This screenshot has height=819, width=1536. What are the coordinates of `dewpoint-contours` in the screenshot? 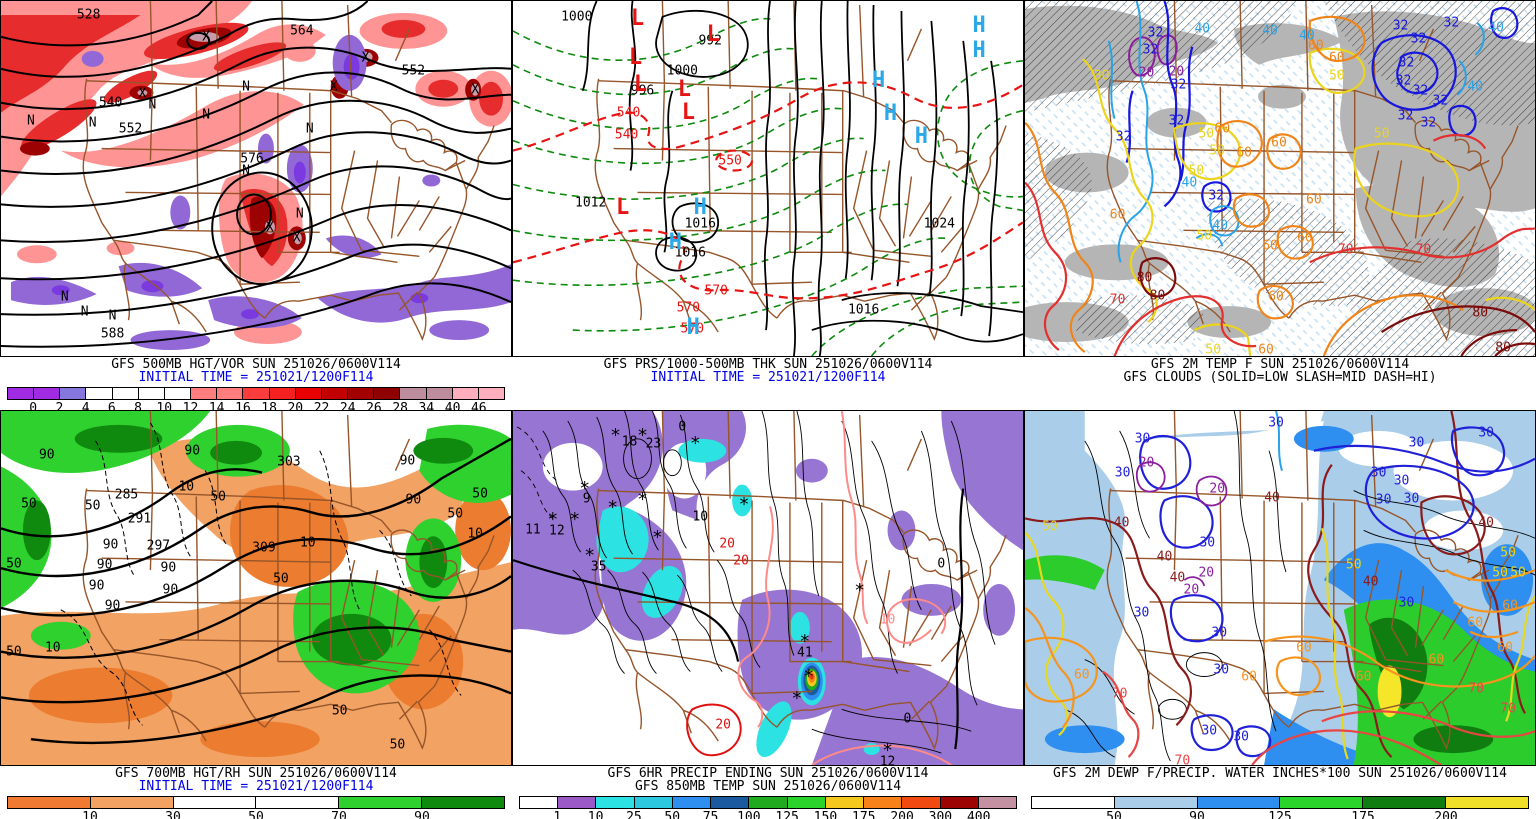 It's located at (1280, 588).